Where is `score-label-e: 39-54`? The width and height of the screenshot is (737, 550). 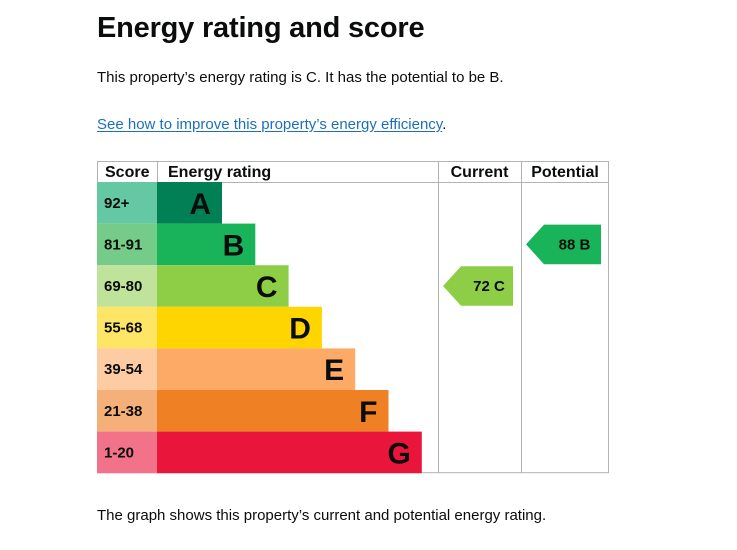 score-label-e: 39-54 is located at coordinates (123, 369).